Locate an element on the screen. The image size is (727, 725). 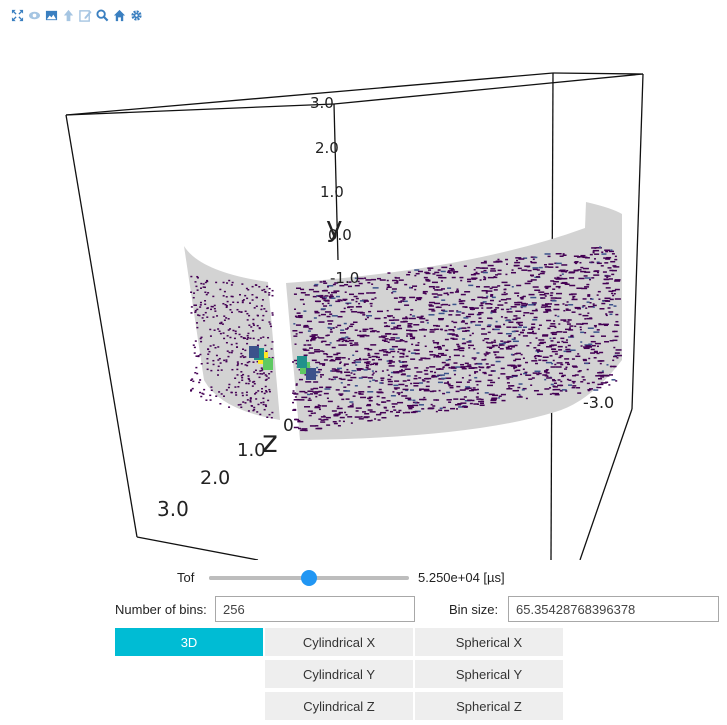
eye-icon is located at coordinates (34, 15).